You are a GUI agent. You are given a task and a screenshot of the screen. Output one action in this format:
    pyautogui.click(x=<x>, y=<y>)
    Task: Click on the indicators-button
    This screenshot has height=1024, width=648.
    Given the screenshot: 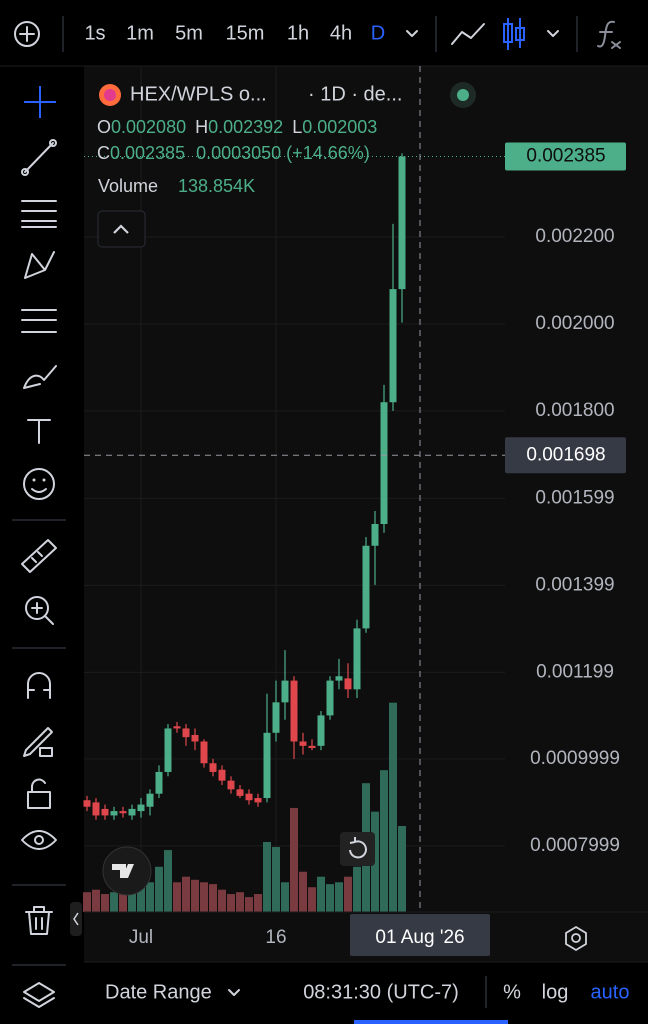 What is the action you would take?
    pyautogui.click(x=609, y=34)
    